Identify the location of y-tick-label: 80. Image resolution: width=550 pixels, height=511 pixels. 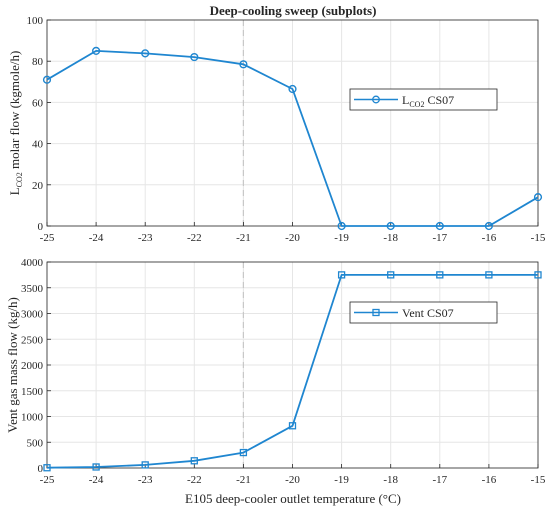
(38, 62).